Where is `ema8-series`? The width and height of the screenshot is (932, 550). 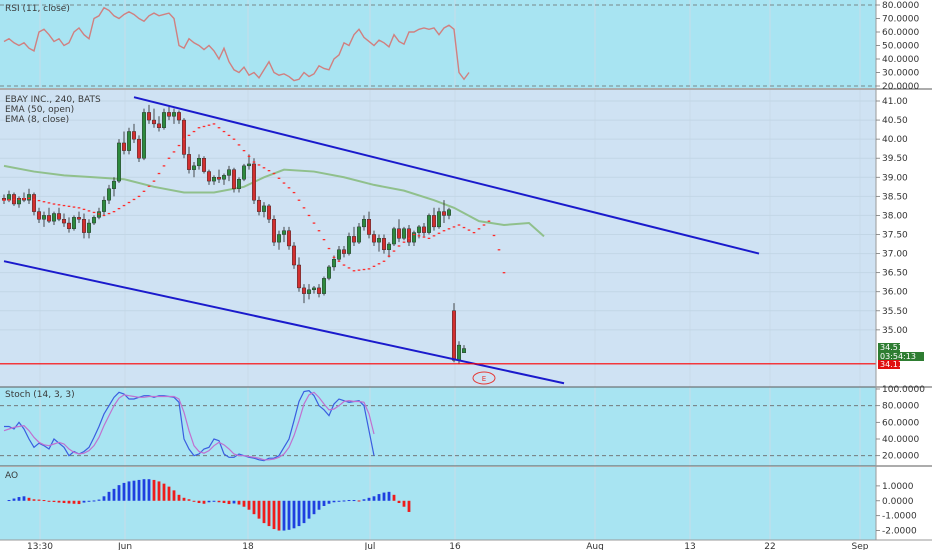
ema8-series is located at coordinates (254, 198).